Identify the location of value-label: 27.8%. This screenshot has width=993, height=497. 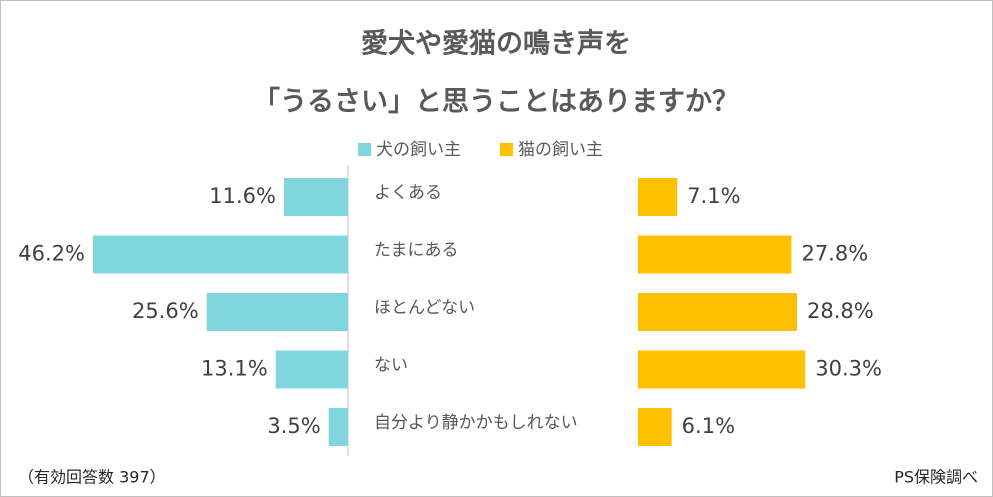
(834, 254).